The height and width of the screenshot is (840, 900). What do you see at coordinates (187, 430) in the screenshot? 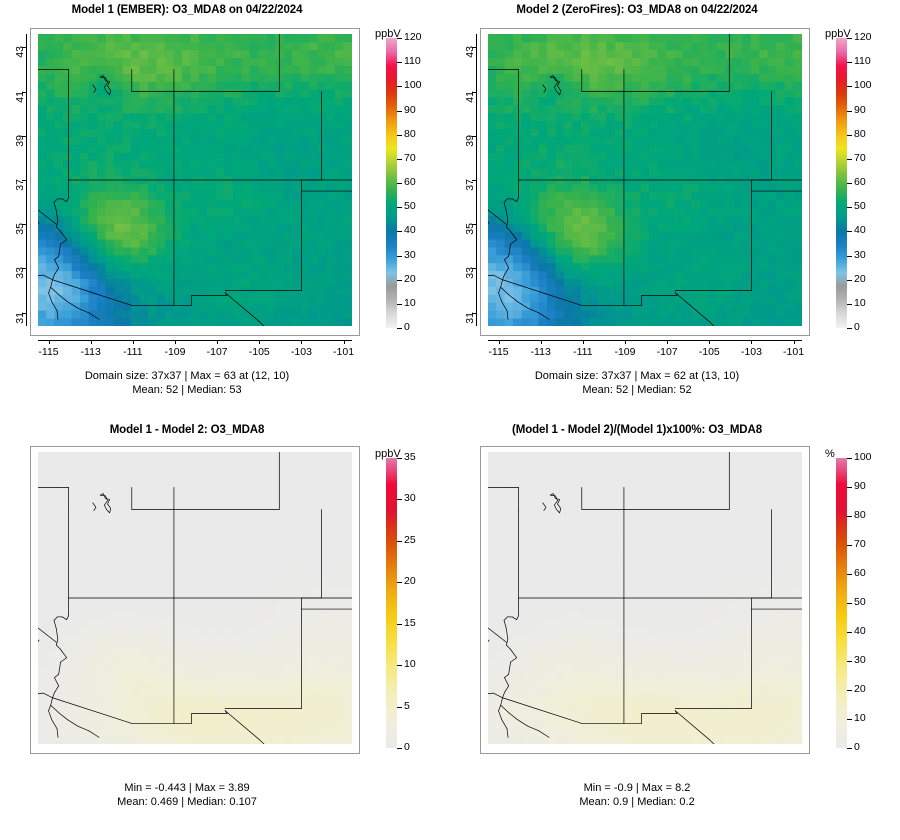
I see `panel-title: Model 1 - Model 2: O3_MDA8` at bounding box center [187, 430].